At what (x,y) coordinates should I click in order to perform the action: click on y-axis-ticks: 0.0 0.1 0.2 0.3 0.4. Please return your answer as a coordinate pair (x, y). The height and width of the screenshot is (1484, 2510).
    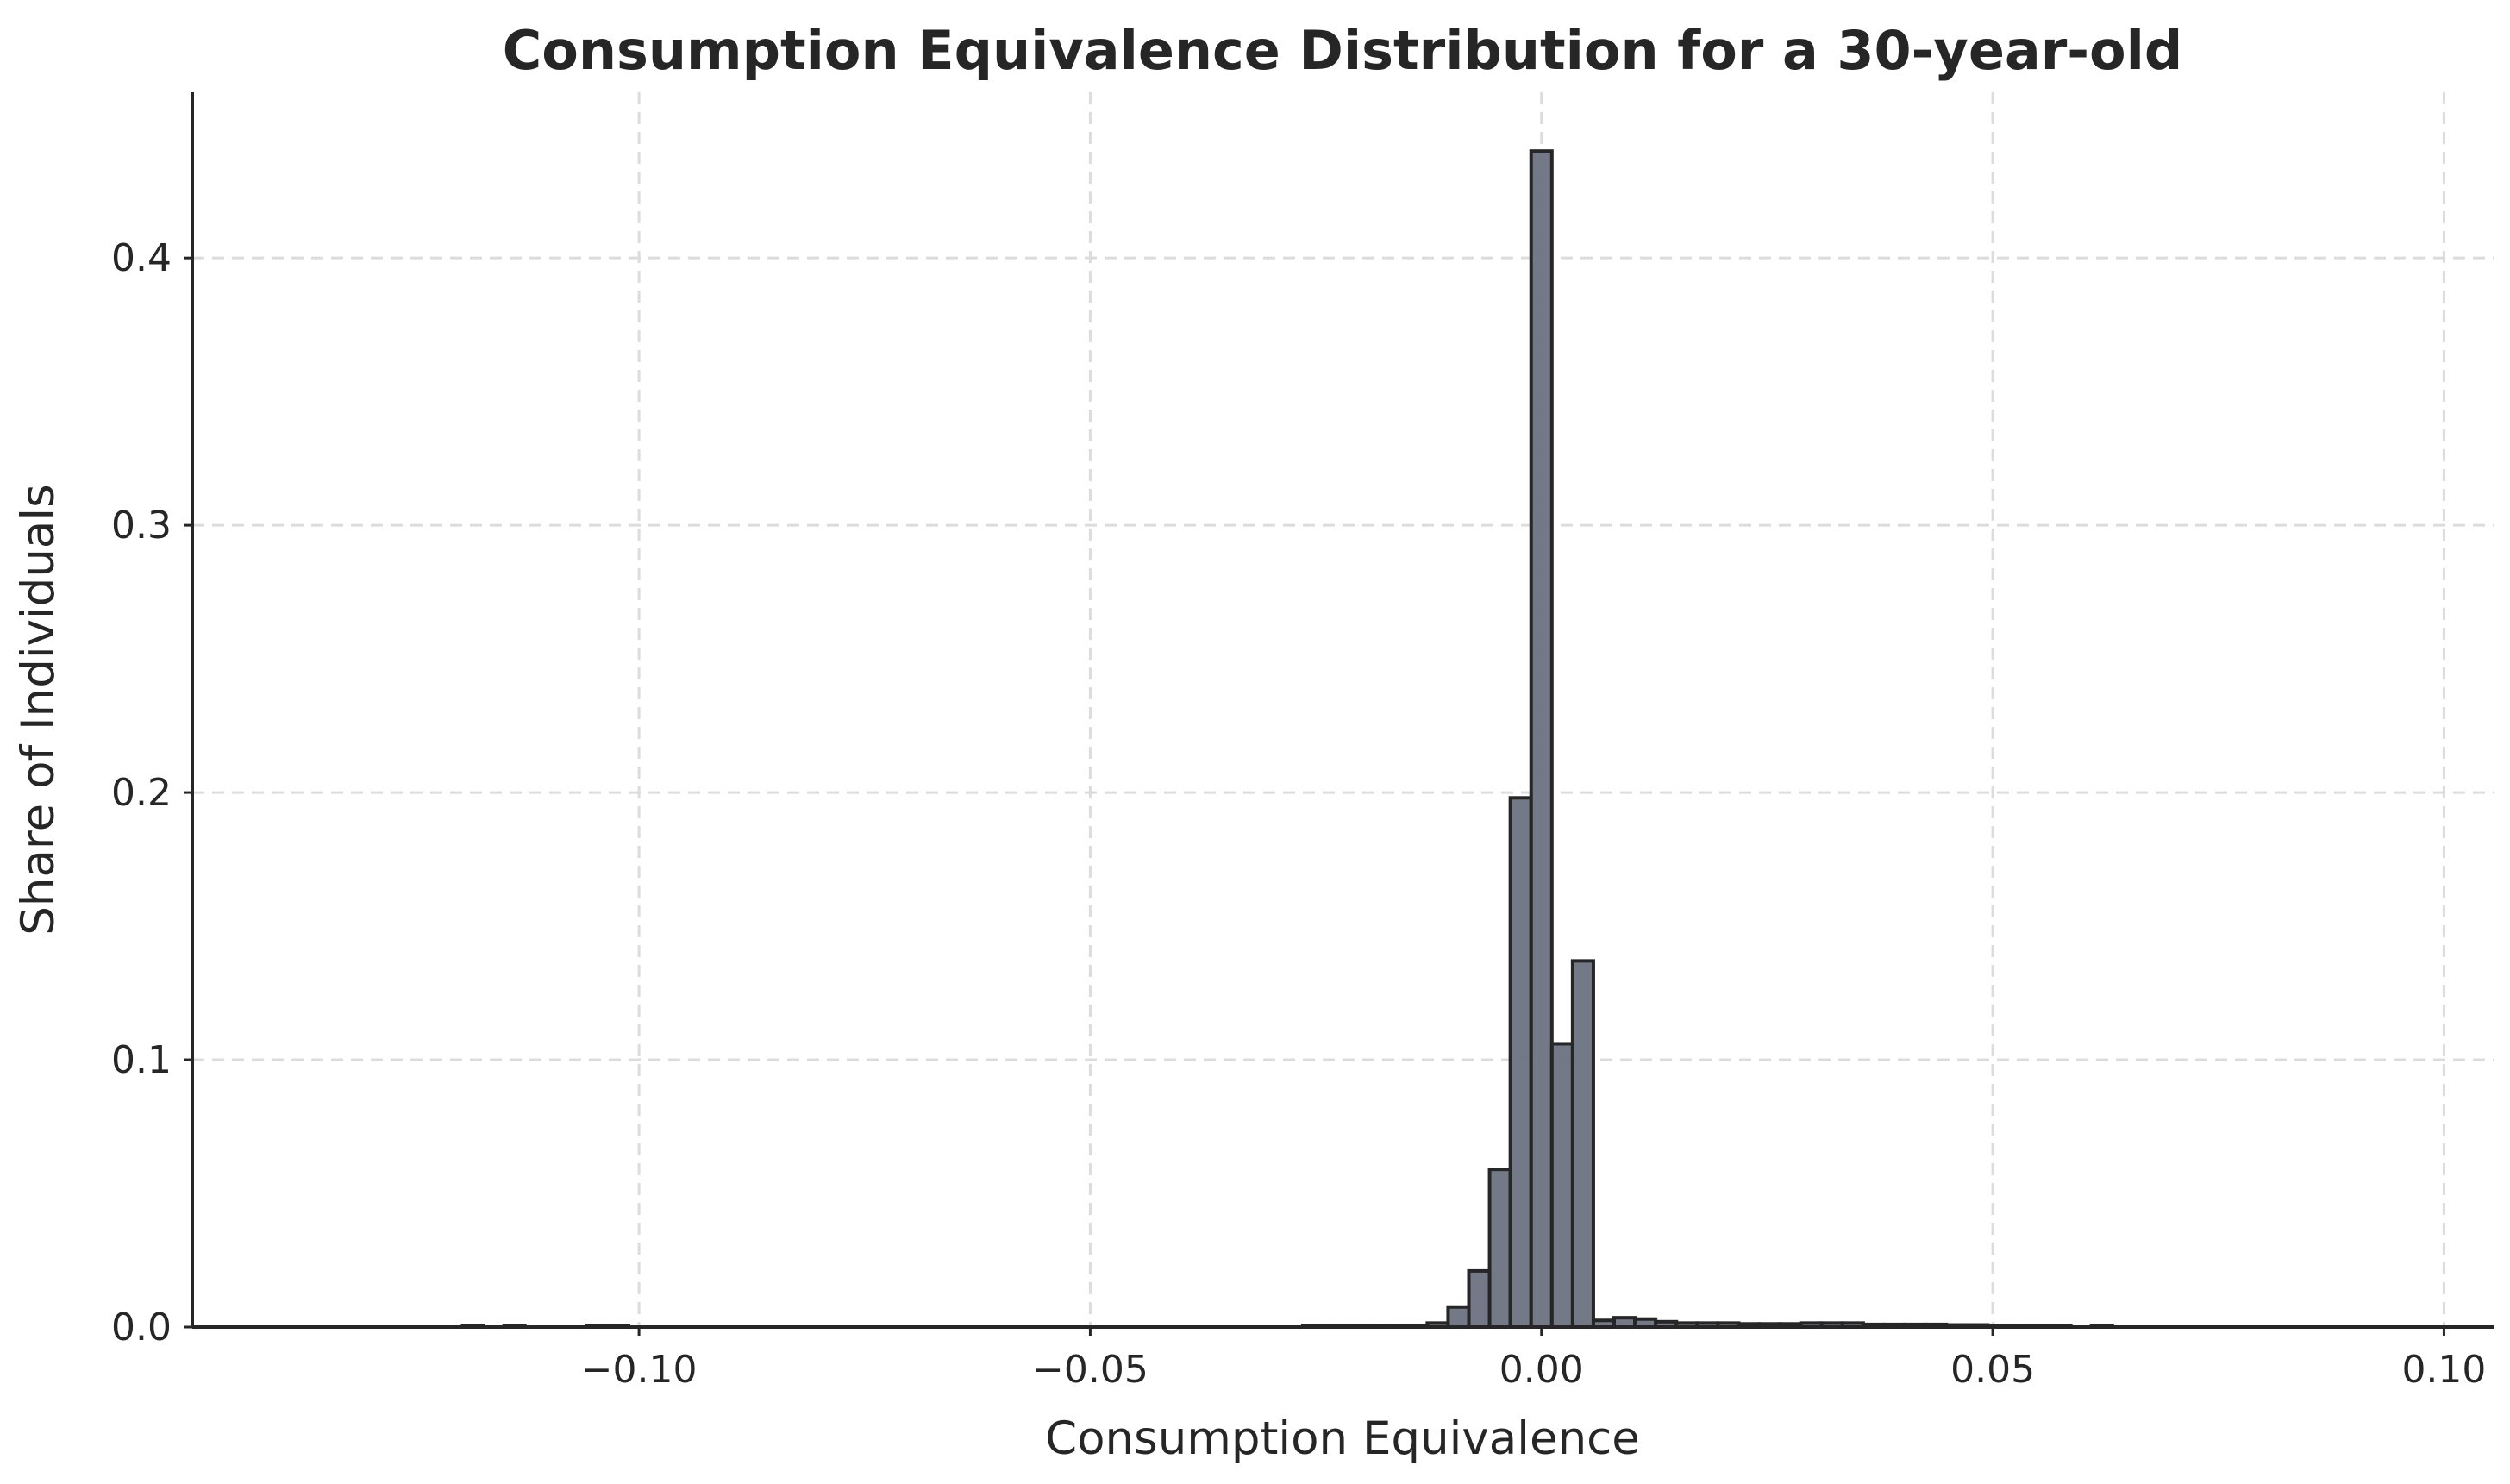
    Looking at the image, I should click on (151, 792).